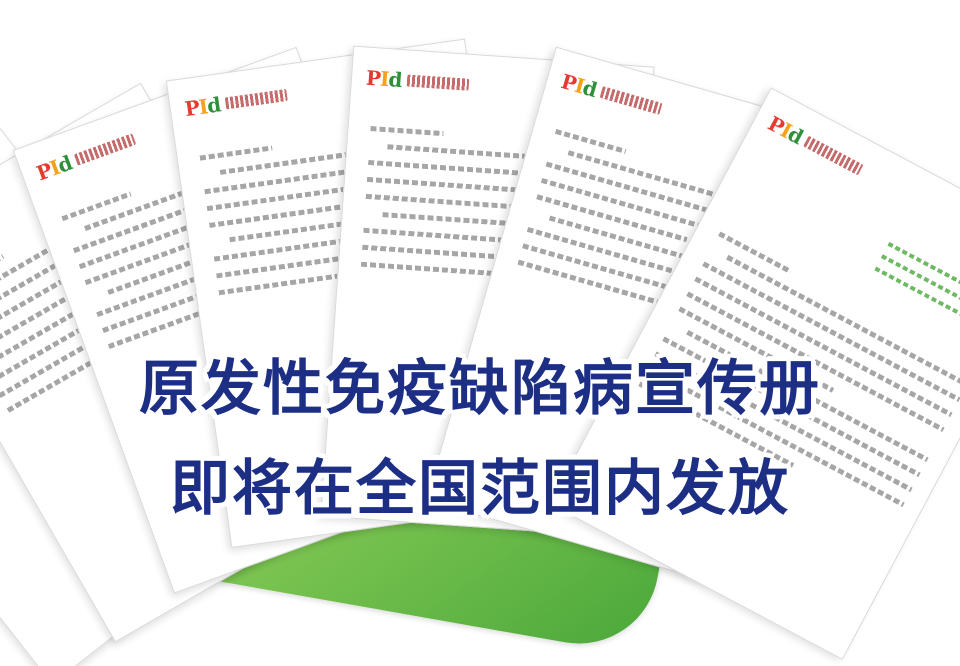 The width and height of the screenshot is (960, 666). Describe the element at coordinates (480, 389) in the screenshot. I see `headline-line-1: 原发性免疫缺陷病宣传册` at that location.